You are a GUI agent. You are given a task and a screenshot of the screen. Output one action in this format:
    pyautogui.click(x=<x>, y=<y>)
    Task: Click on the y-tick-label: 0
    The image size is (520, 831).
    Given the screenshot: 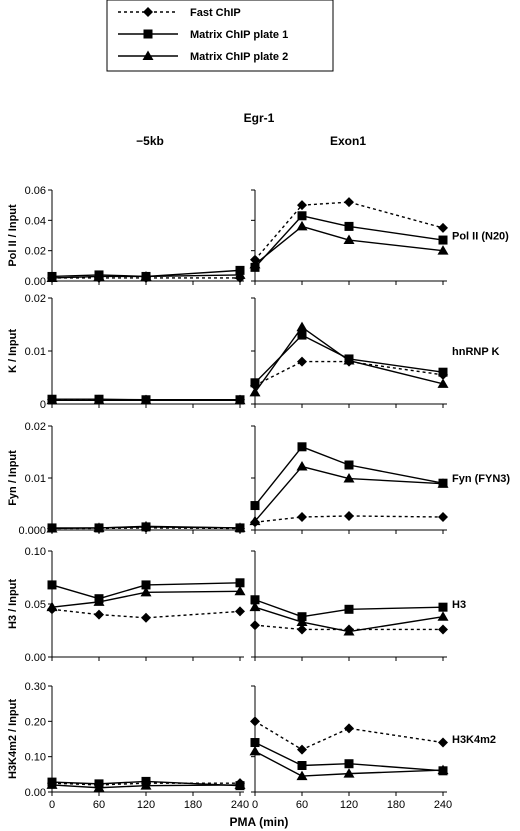 What is the action you would take?
    pyautogui.click(x=43, y=405)
    